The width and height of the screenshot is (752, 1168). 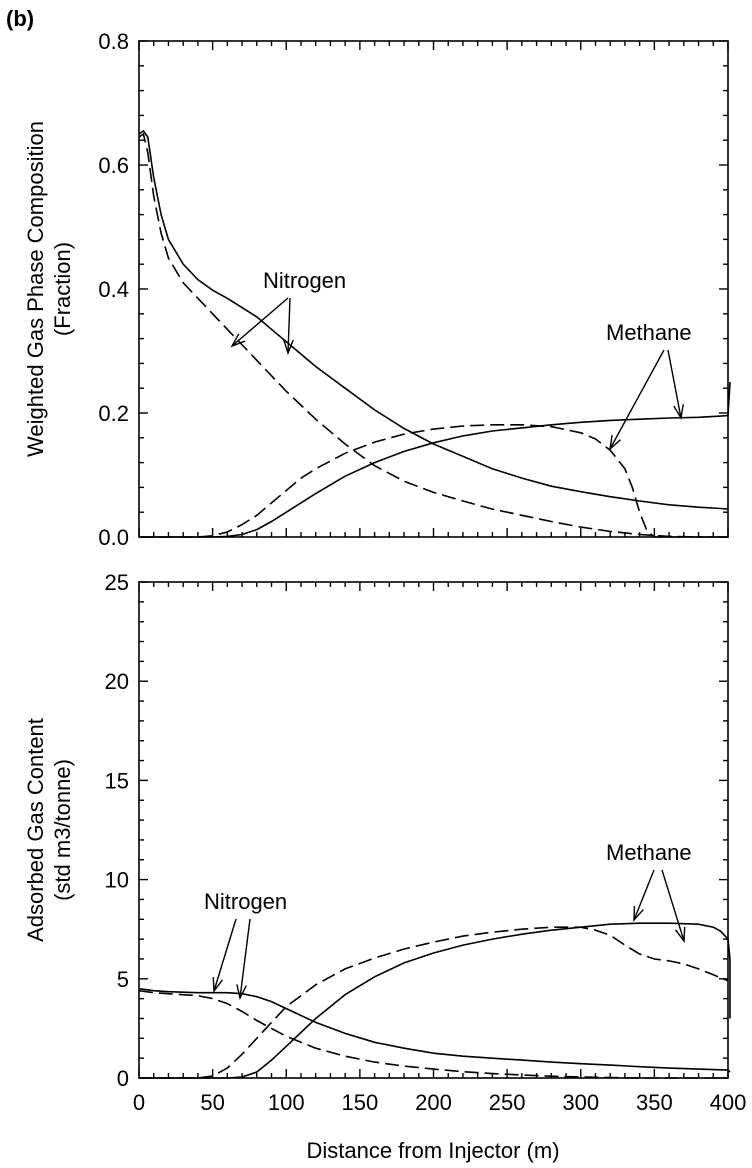 What do you see at coordinates (449, 935) in the screenshot?
I see `bottom-arrows` at bounding box center [449, 935].